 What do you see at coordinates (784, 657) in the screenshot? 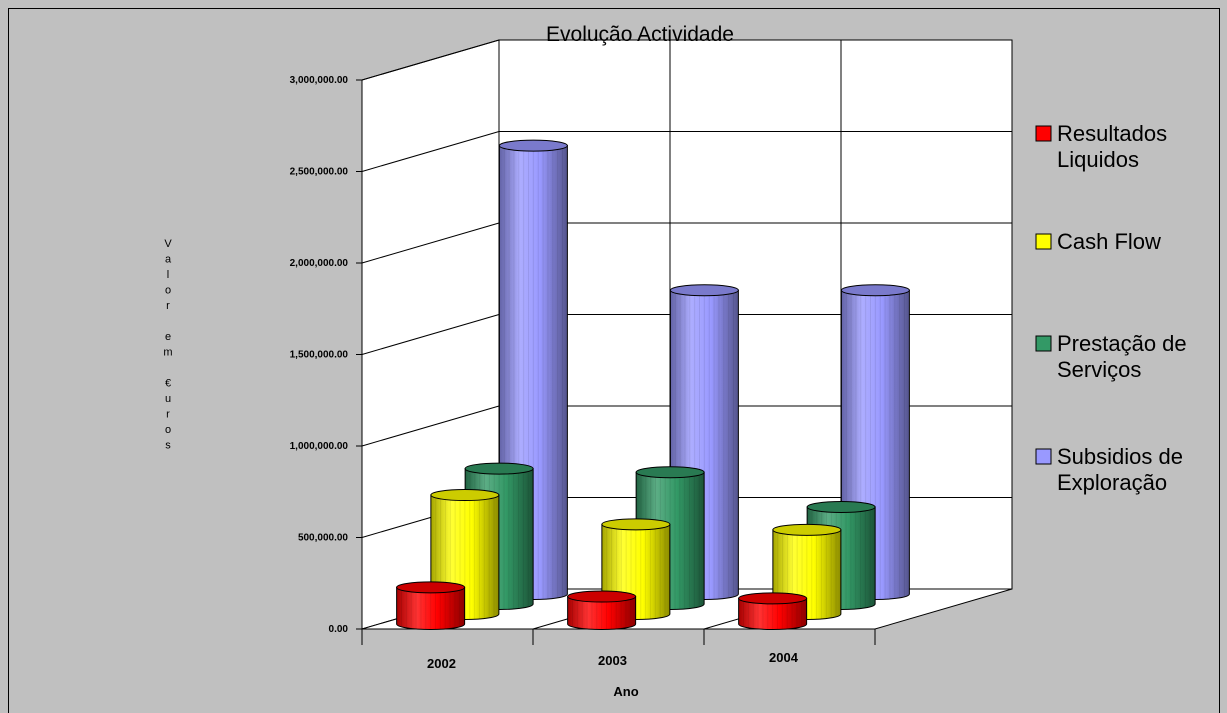
I see `x-tick-label: 2004` at bounding box center [784, 657].